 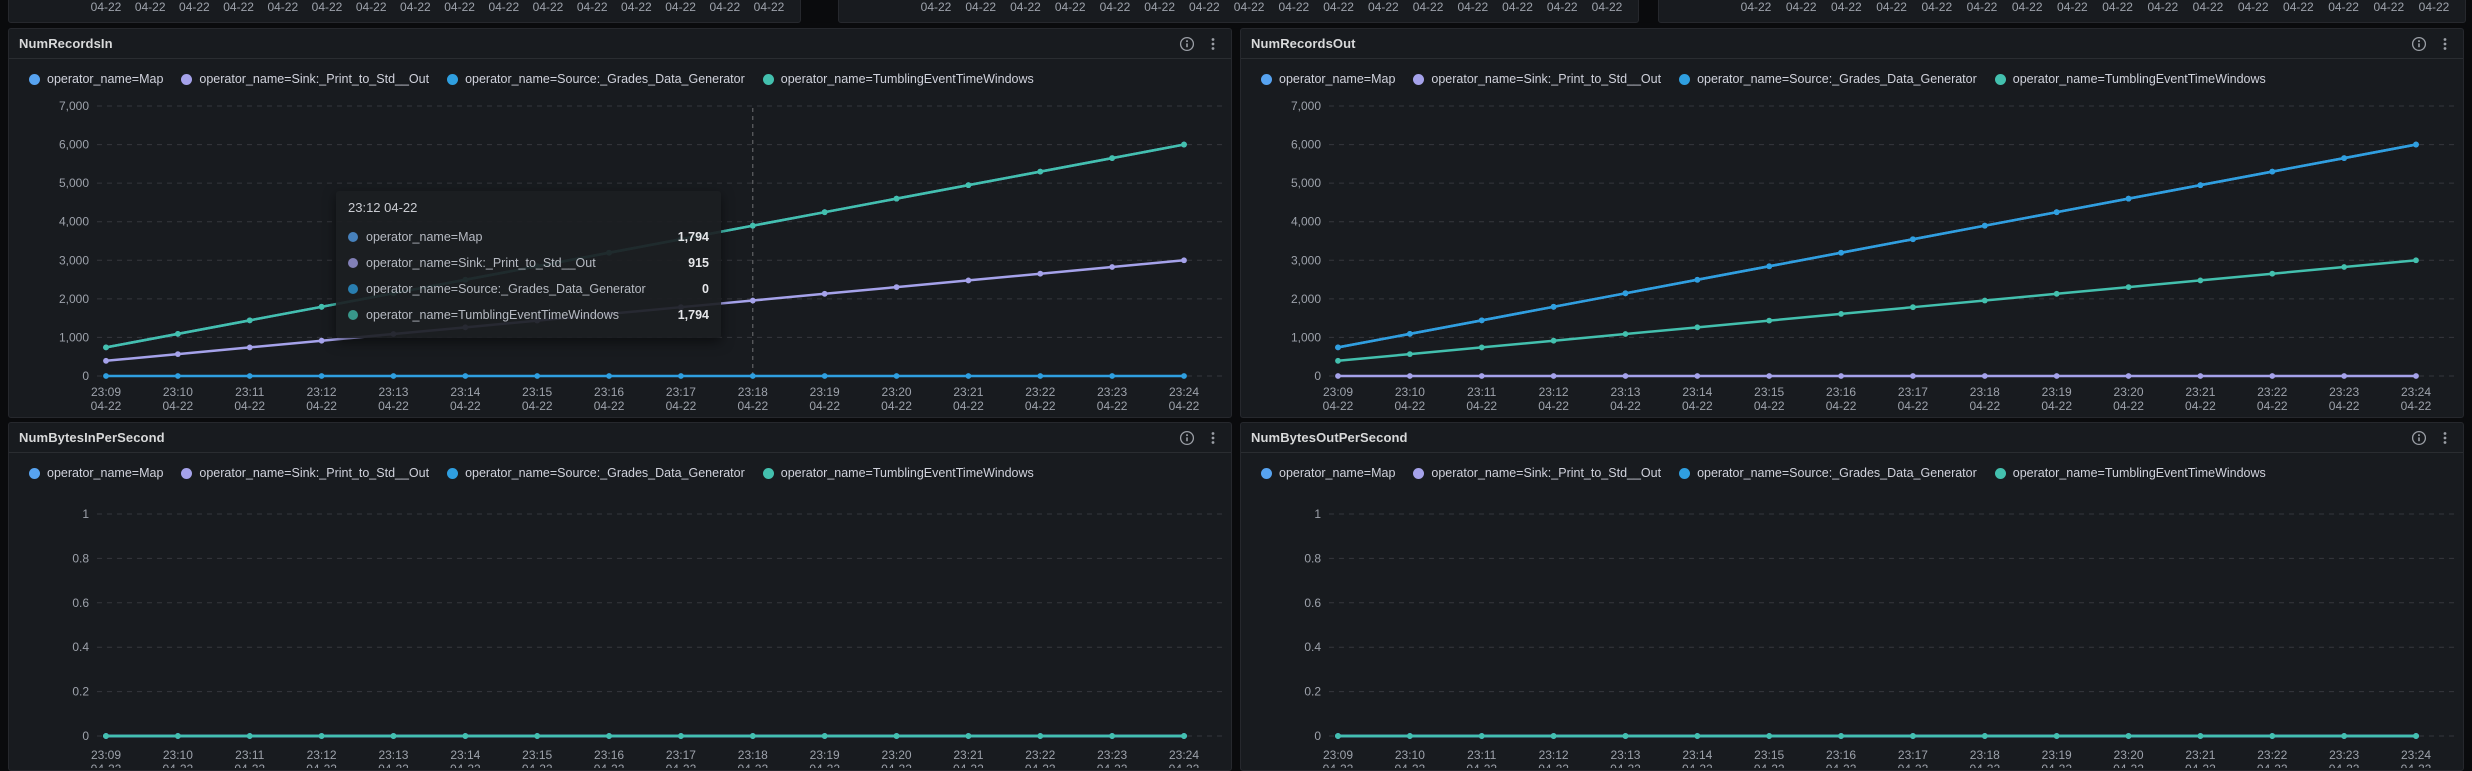 What do you see at coordinates (92, 437) in the screenshot?
I see `panel-title: NumBytesInPerSecond` at bounding box center [92, 437].